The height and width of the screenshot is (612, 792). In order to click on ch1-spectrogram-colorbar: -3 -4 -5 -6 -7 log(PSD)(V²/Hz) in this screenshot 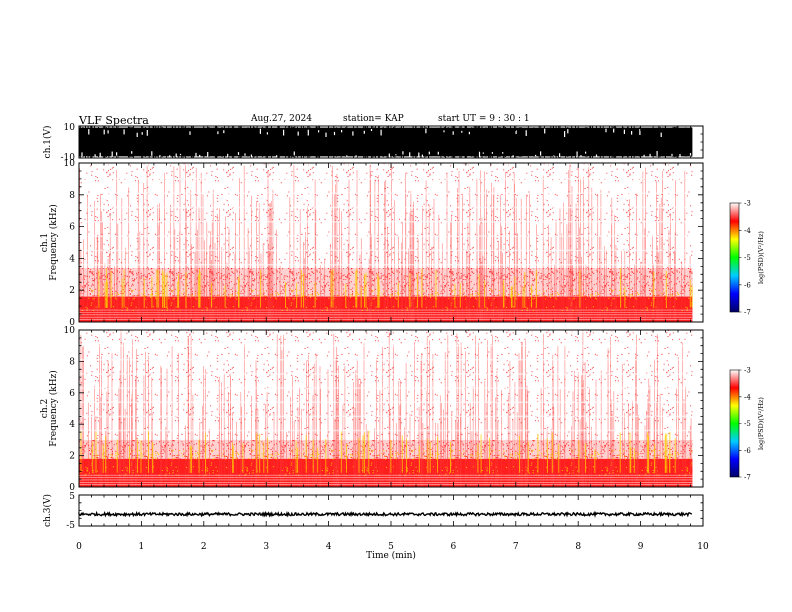, I will do `click(747, 258)`.